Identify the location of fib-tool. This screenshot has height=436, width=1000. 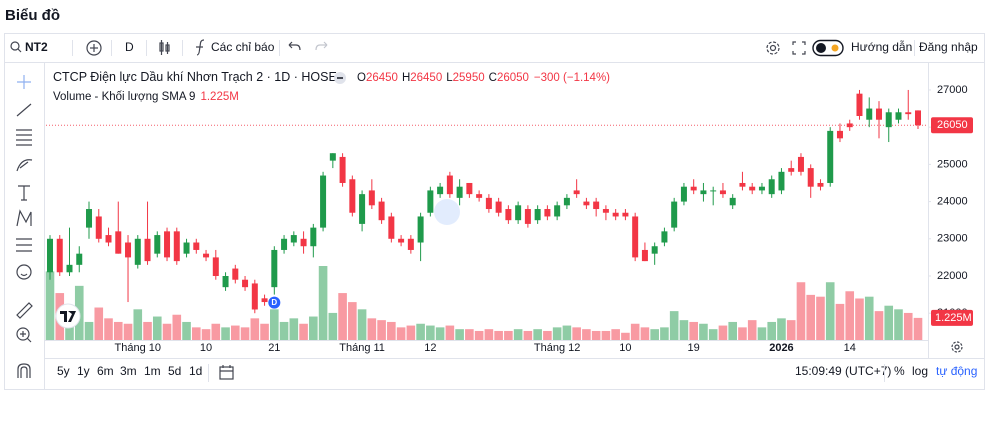
(24, 137).